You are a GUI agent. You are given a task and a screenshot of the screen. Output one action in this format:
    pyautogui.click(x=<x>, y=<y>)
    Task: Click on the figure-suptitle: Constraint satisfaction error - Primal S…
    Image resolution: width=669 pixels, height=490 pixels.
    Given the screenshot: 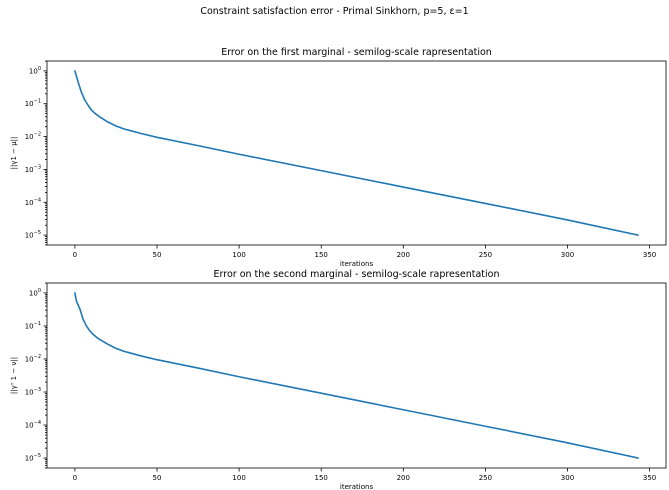 What is the action you would take?
    pyautogui.click(x=334, y=11)
    